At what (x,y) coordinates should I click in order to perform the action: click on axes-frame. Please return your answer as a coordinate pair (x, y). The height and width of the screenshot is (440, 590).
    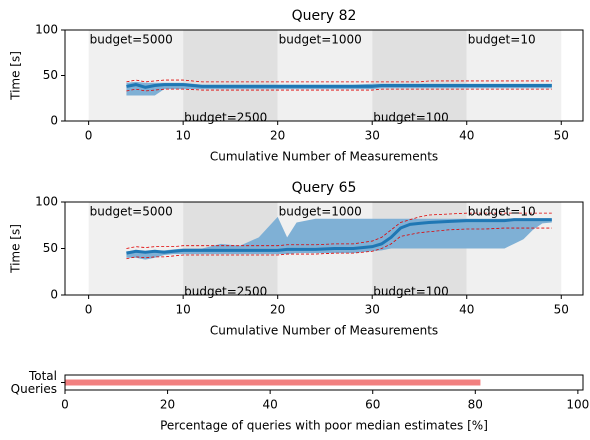
    Looking at the image, I should click on (324, 382).